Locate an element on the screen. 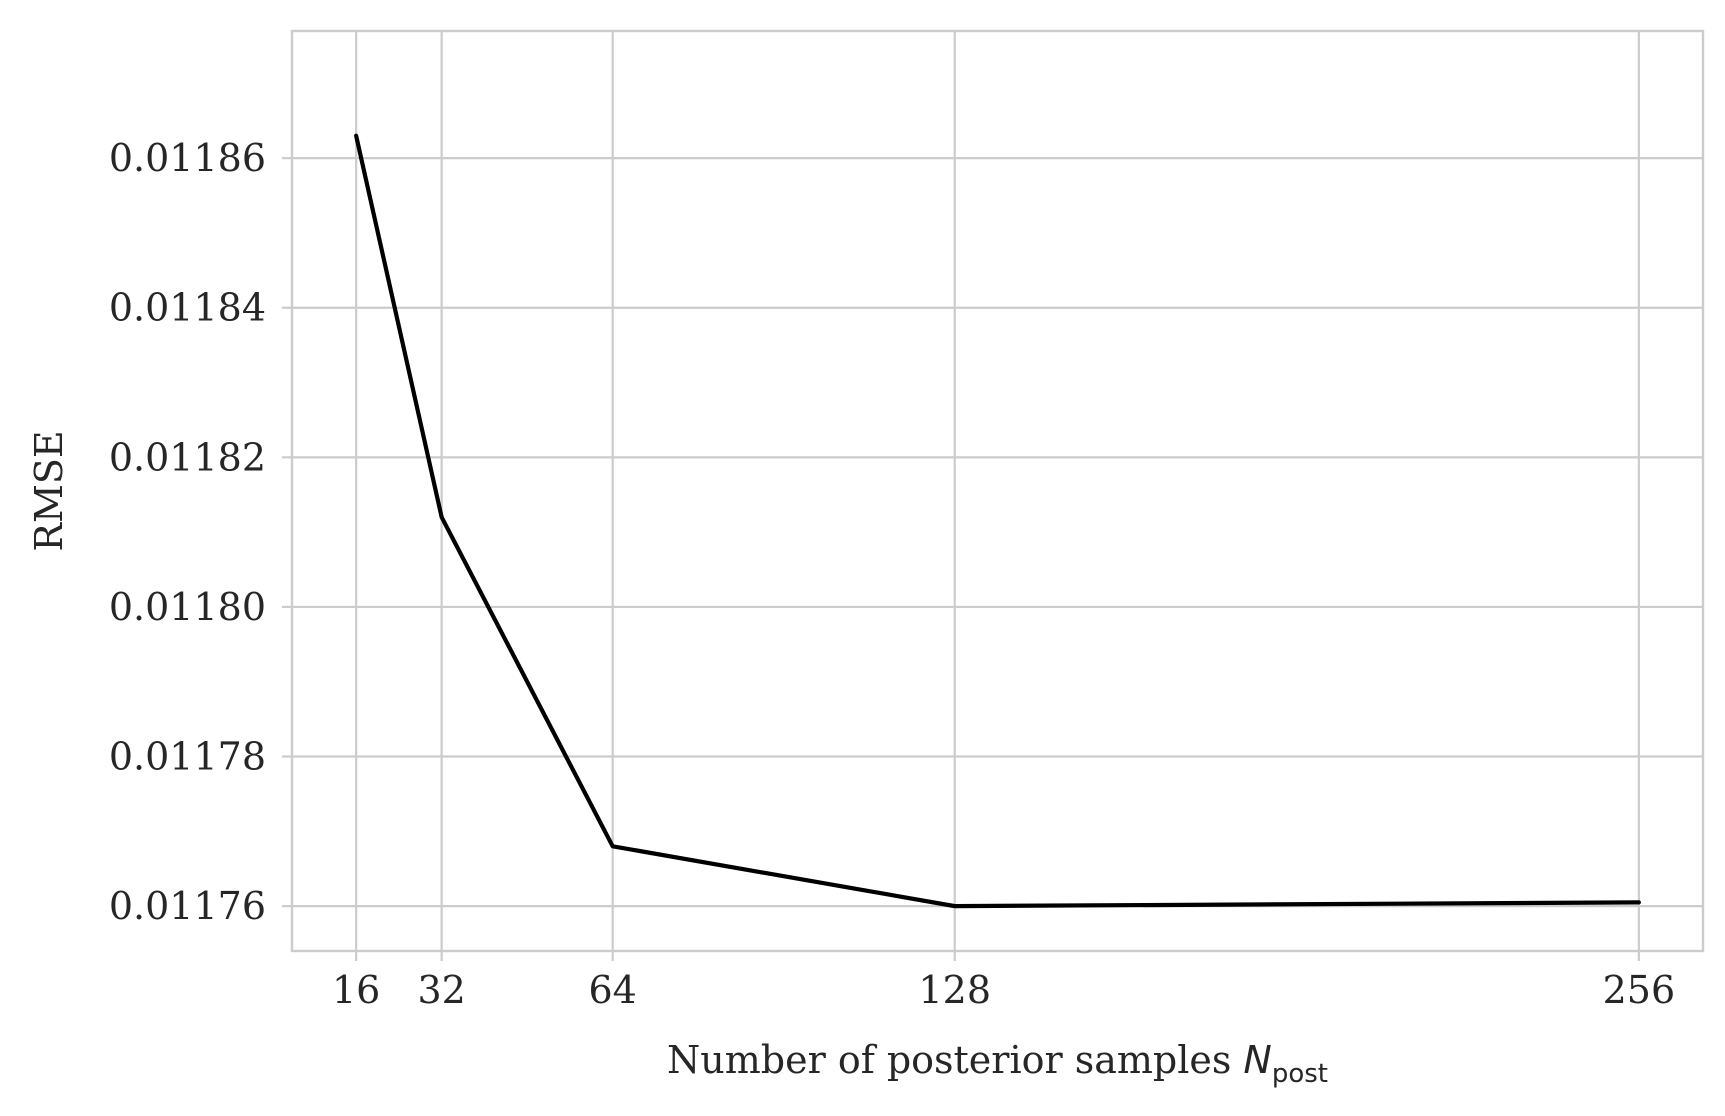 Image resolution: width=1725 pixels, height=1116 pixels. y-axis-label: RMSE is located at coordinates (49, 490).